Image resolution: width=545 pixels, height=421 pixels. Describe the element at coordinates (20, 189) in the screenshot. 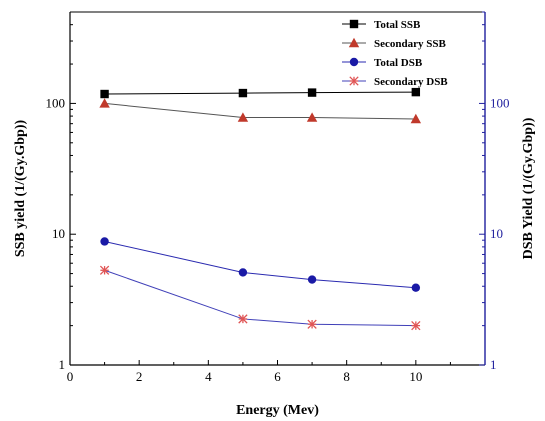

I see `y-axis-label-left: SSB yield (1/(Gy.Gbp))` at that location.